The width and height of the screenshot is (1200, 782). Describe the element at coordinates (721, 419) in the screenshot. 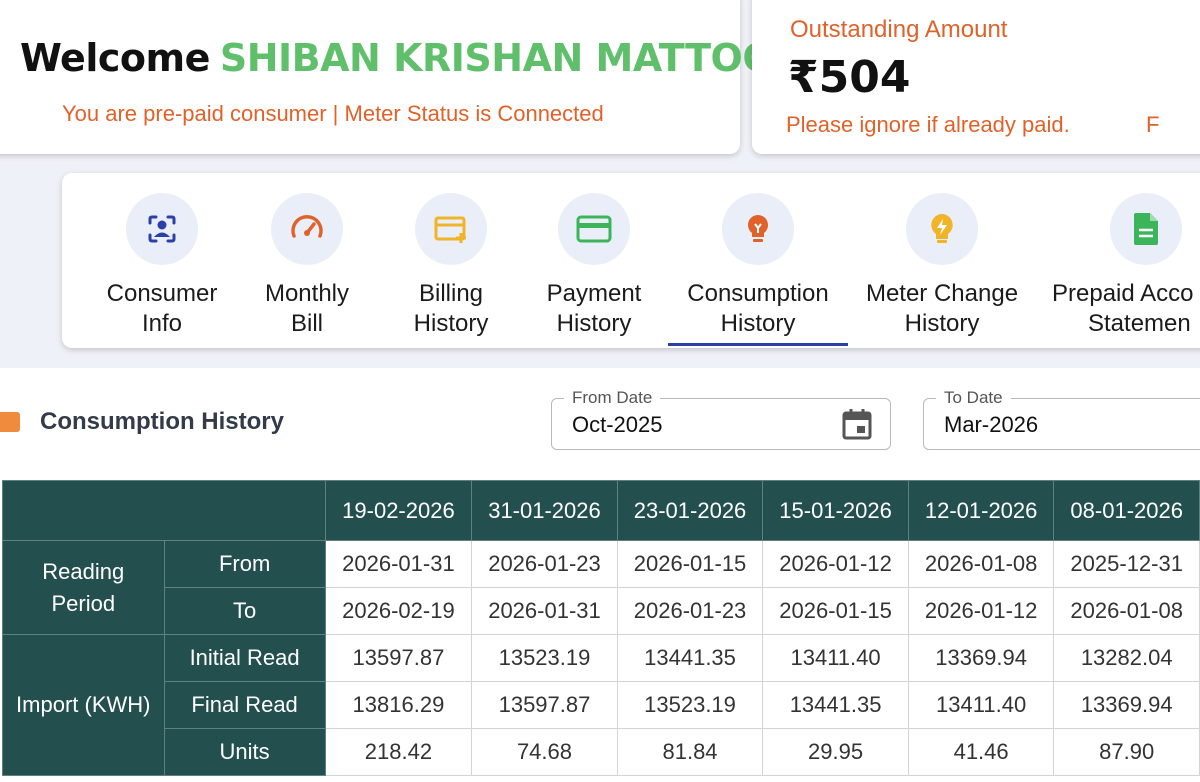

I see `from-date-field: From Date Oct-2025` at that location.